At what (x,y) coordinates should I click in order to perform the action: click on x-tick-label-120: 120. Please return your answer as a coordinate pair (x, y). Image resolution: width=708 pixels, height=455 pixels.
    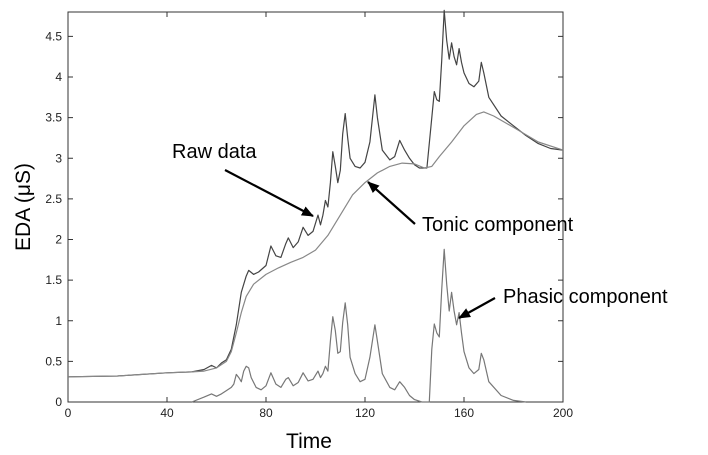
    Looking at the image, I should click on (365, 413).